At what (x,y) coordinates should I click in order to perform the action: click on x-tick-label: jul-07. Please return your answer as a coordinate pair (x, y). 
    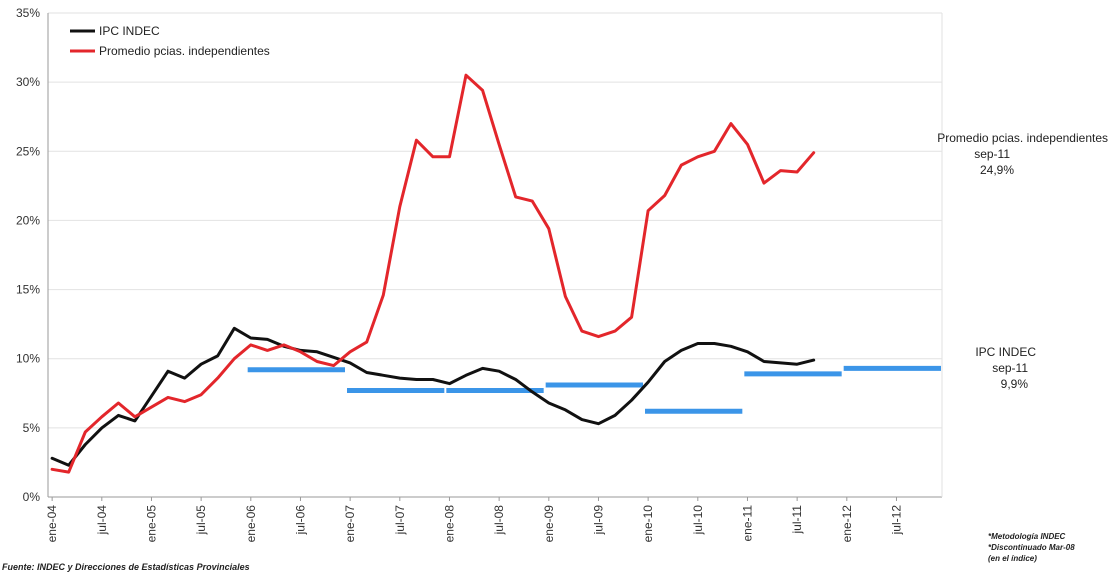
    Looking at the image, I should click on (400, 520).